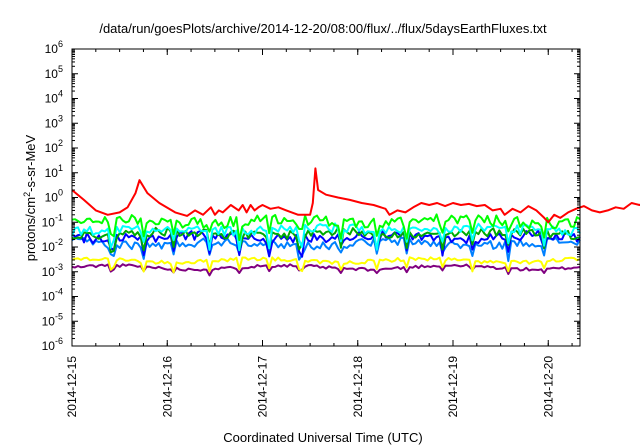 The height and width of the screenshot is (448, 640). Describe the element at coordinates (60, 44) in the screenshot. I see `y-tick-exp: 6` at that location.